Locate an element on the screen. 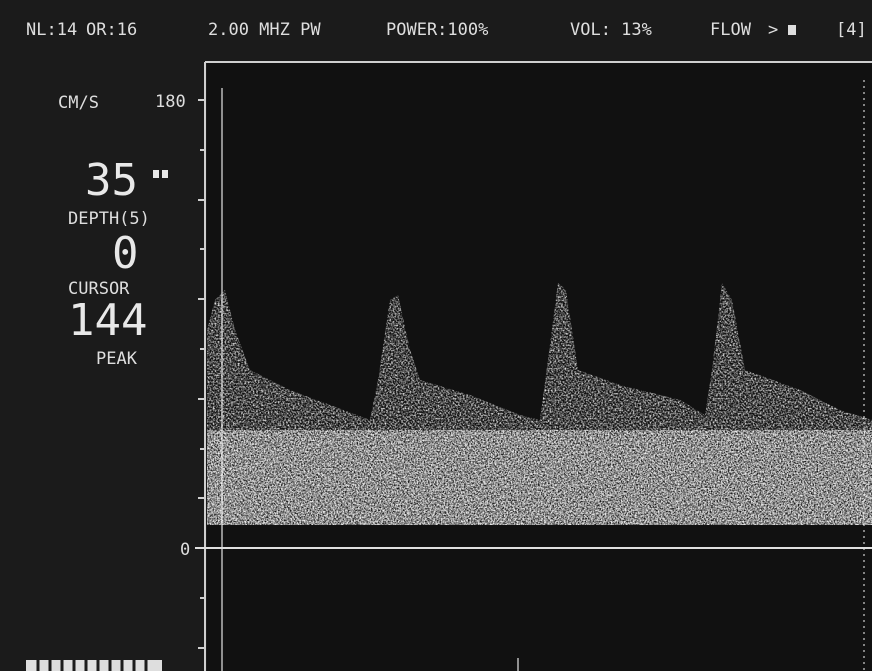  axis-max-label: 180 is located at coordinates (170, 102).